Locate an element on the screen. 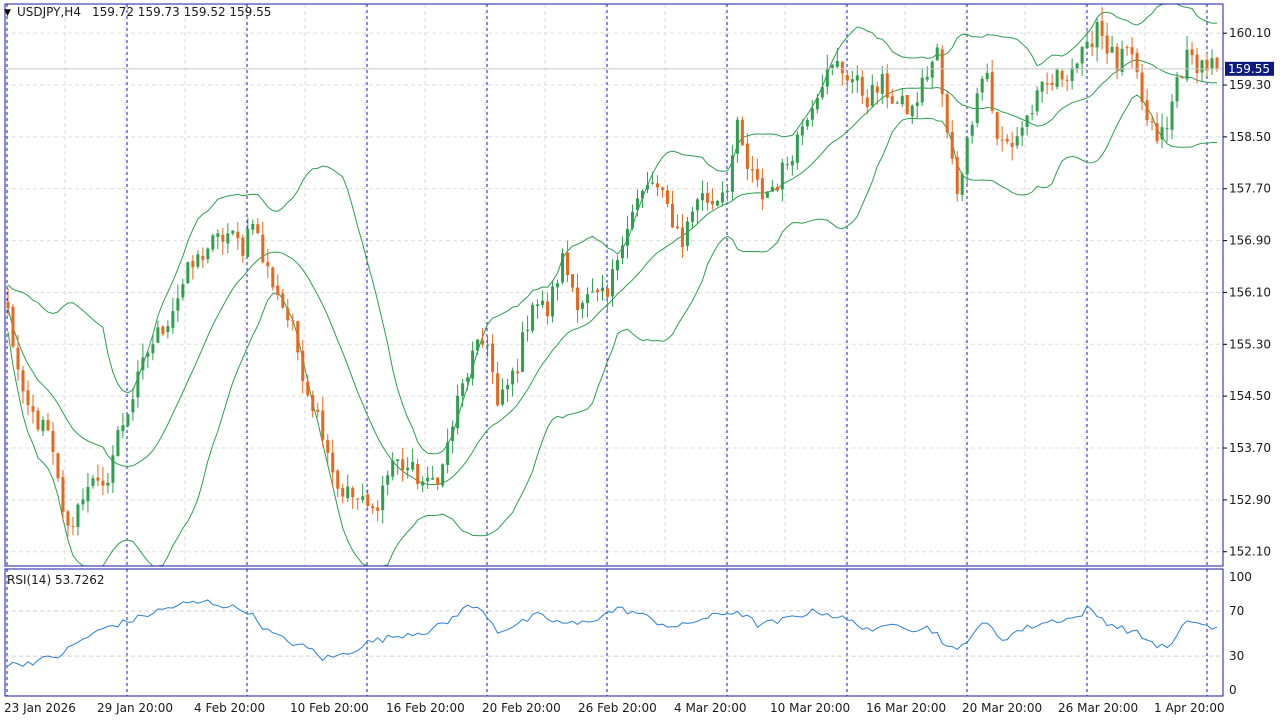 The width and height of the screenshot is (1280, 724). ohlc-label: 159.72 159.73 159.52 159.55 is located at coordinates (181, 12).